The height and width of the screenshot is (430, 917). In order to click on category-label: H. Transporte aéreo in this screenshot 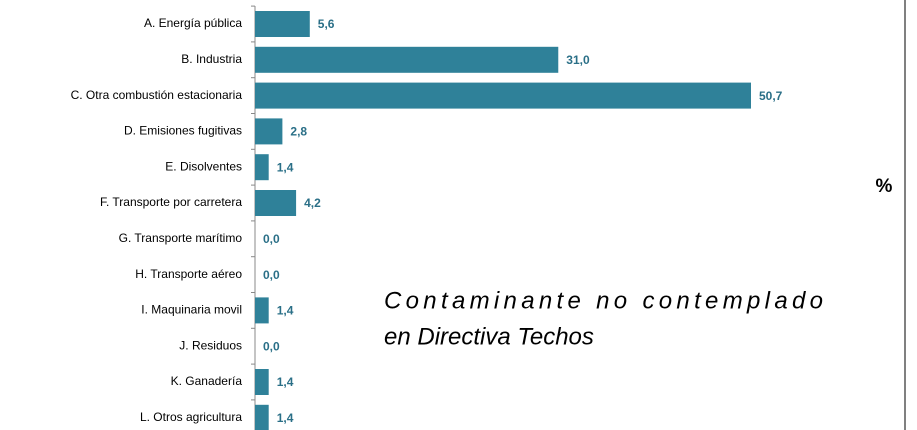, I will do `click(188, 274)`.